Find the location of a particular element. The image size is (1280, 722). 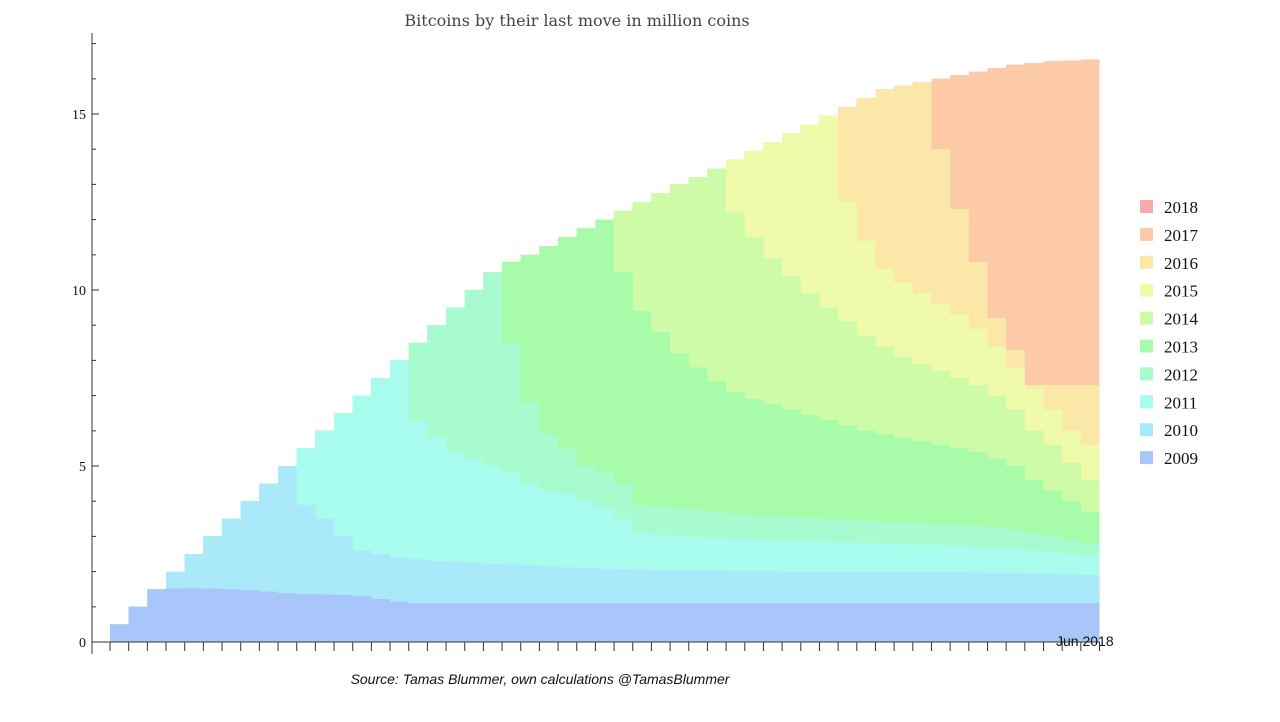

legend-item-2013: 2013 is located at coordinates (1169, 347).